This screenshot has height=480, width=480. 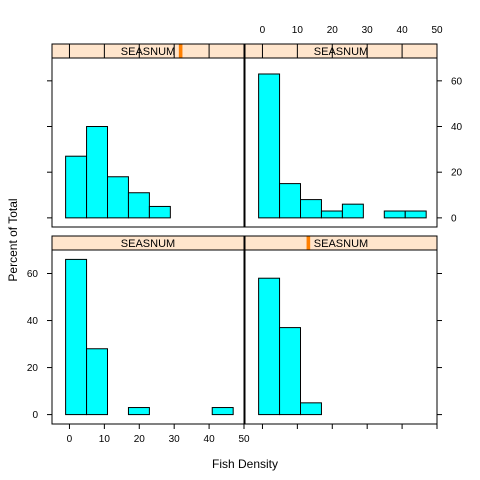 What do you see at coordinates (13, 239) in the screenshot?
I see `y-axis-title: Percent of Total` at bounding box center [13, 239].